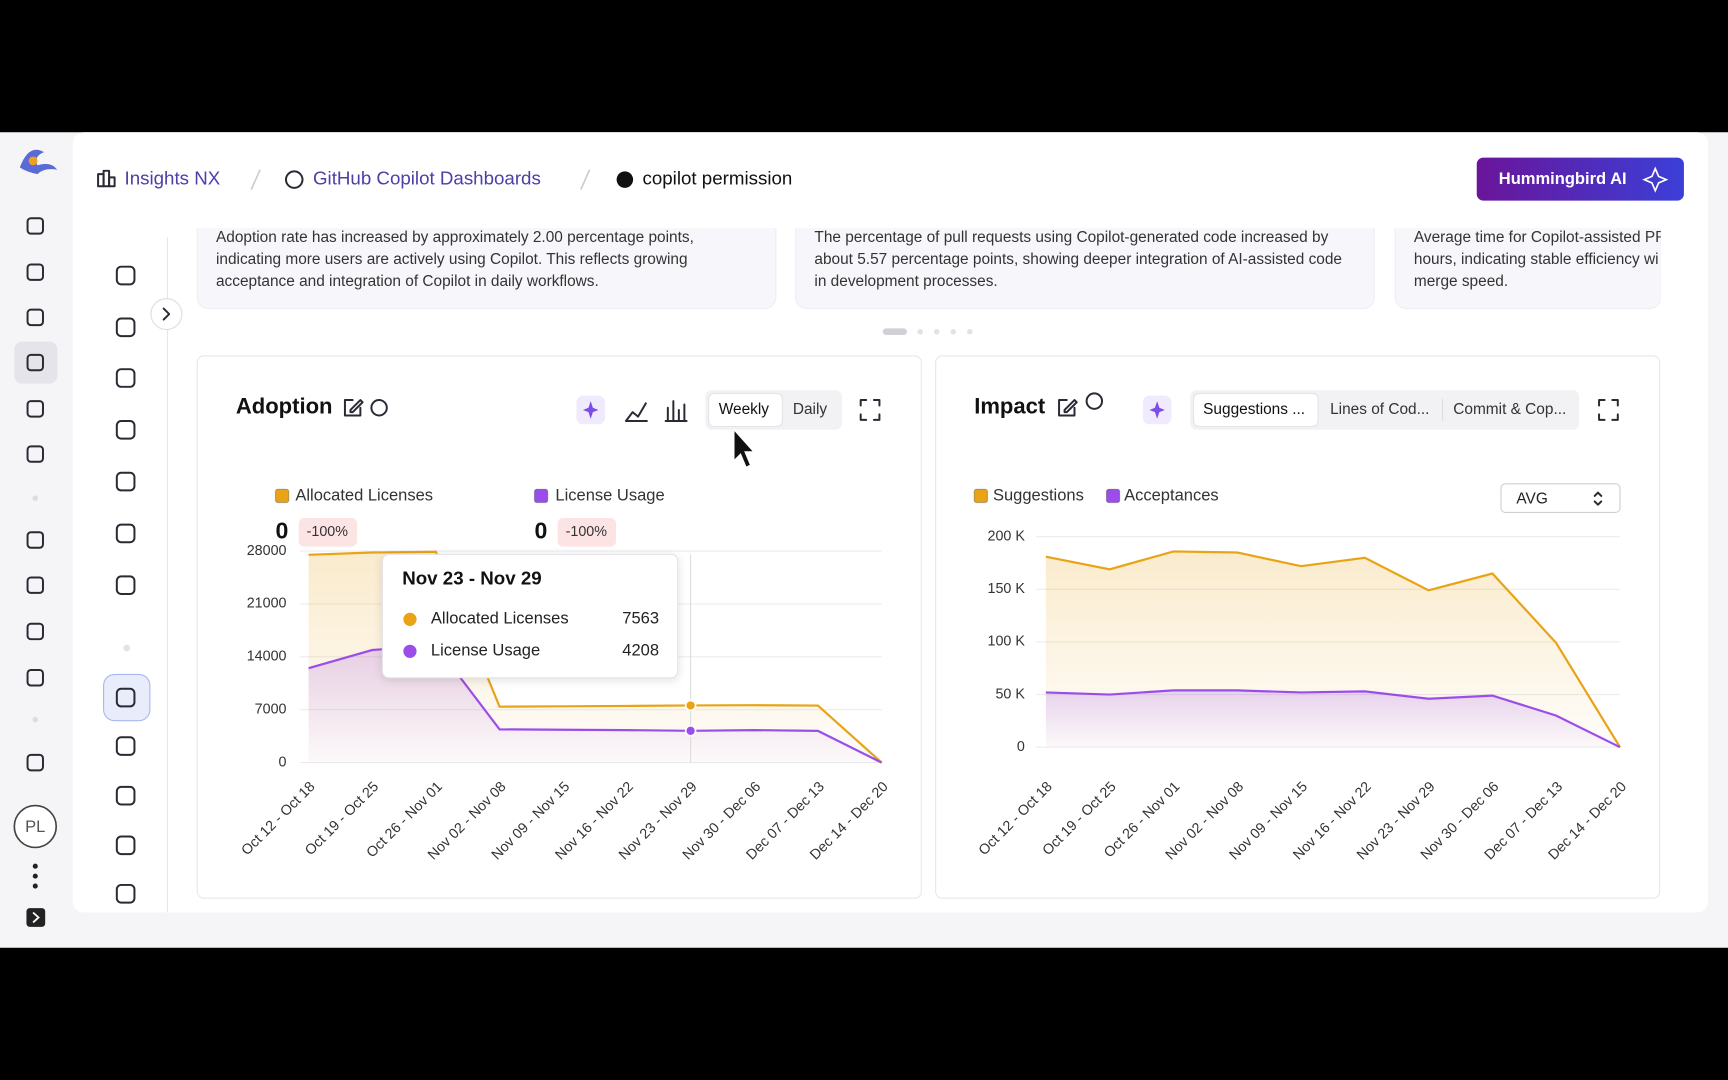 The image size is (1728, 1080). Describe the element at coordinates (927, 332) in the screenshot. I see `pager` at that location.